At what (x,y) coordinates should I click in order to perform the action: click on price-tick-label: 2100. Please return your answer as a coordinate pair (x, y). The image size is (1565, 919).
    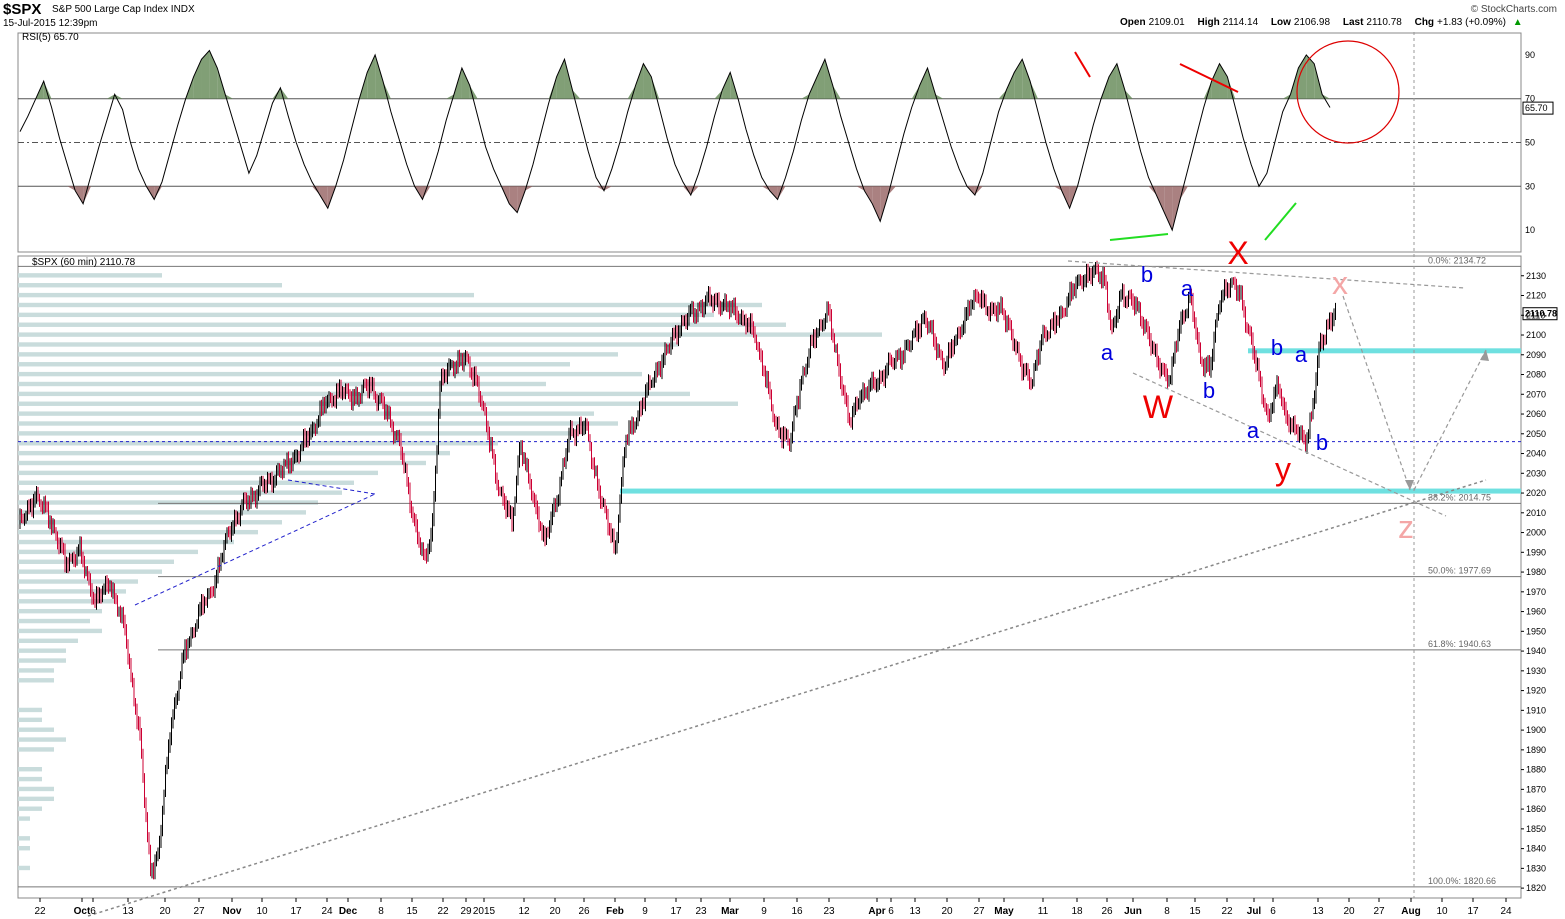
    Looking at the image, I should click on (1536, 335).